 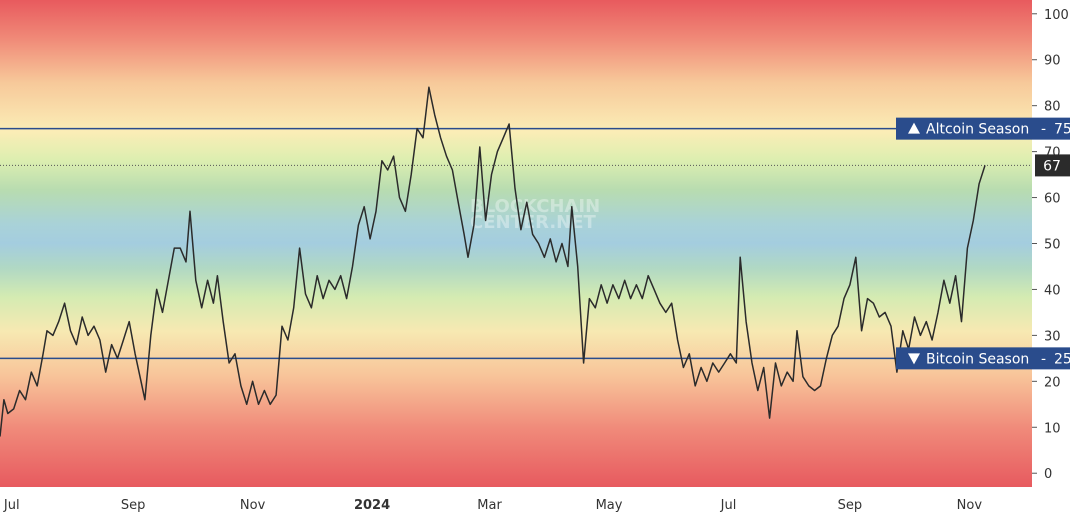 What do you see at coordinates (1052, 245) in the screenshot?
I see `y-tick-label: 50` at bounding box center [1052, 245].